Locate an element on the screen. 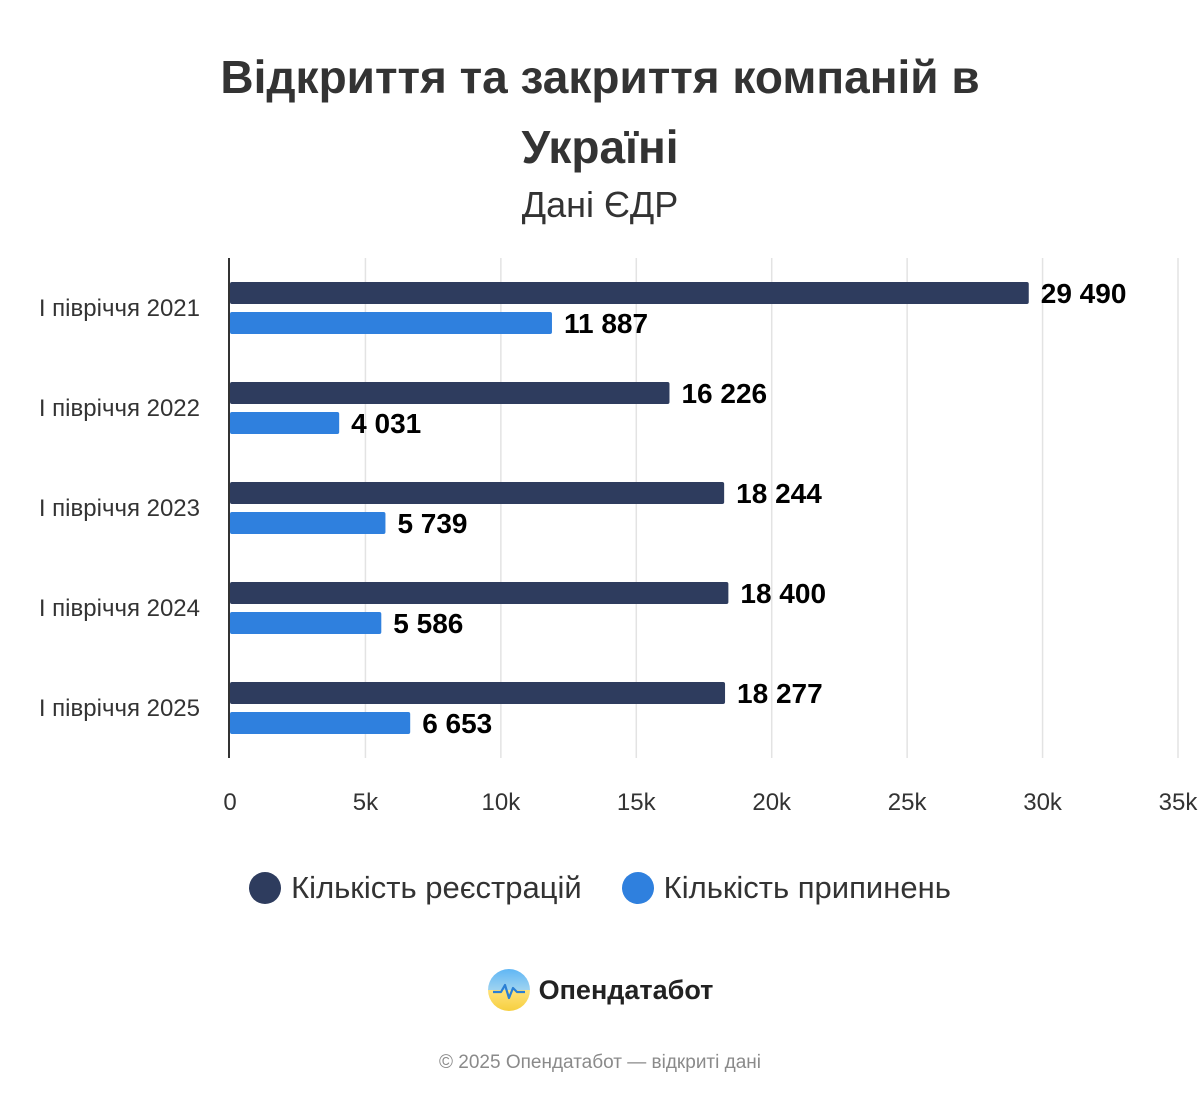 The width and height of the screenshot is (1200, 1100). x-tick-label: 35k is located at coordinates (1179, 802).